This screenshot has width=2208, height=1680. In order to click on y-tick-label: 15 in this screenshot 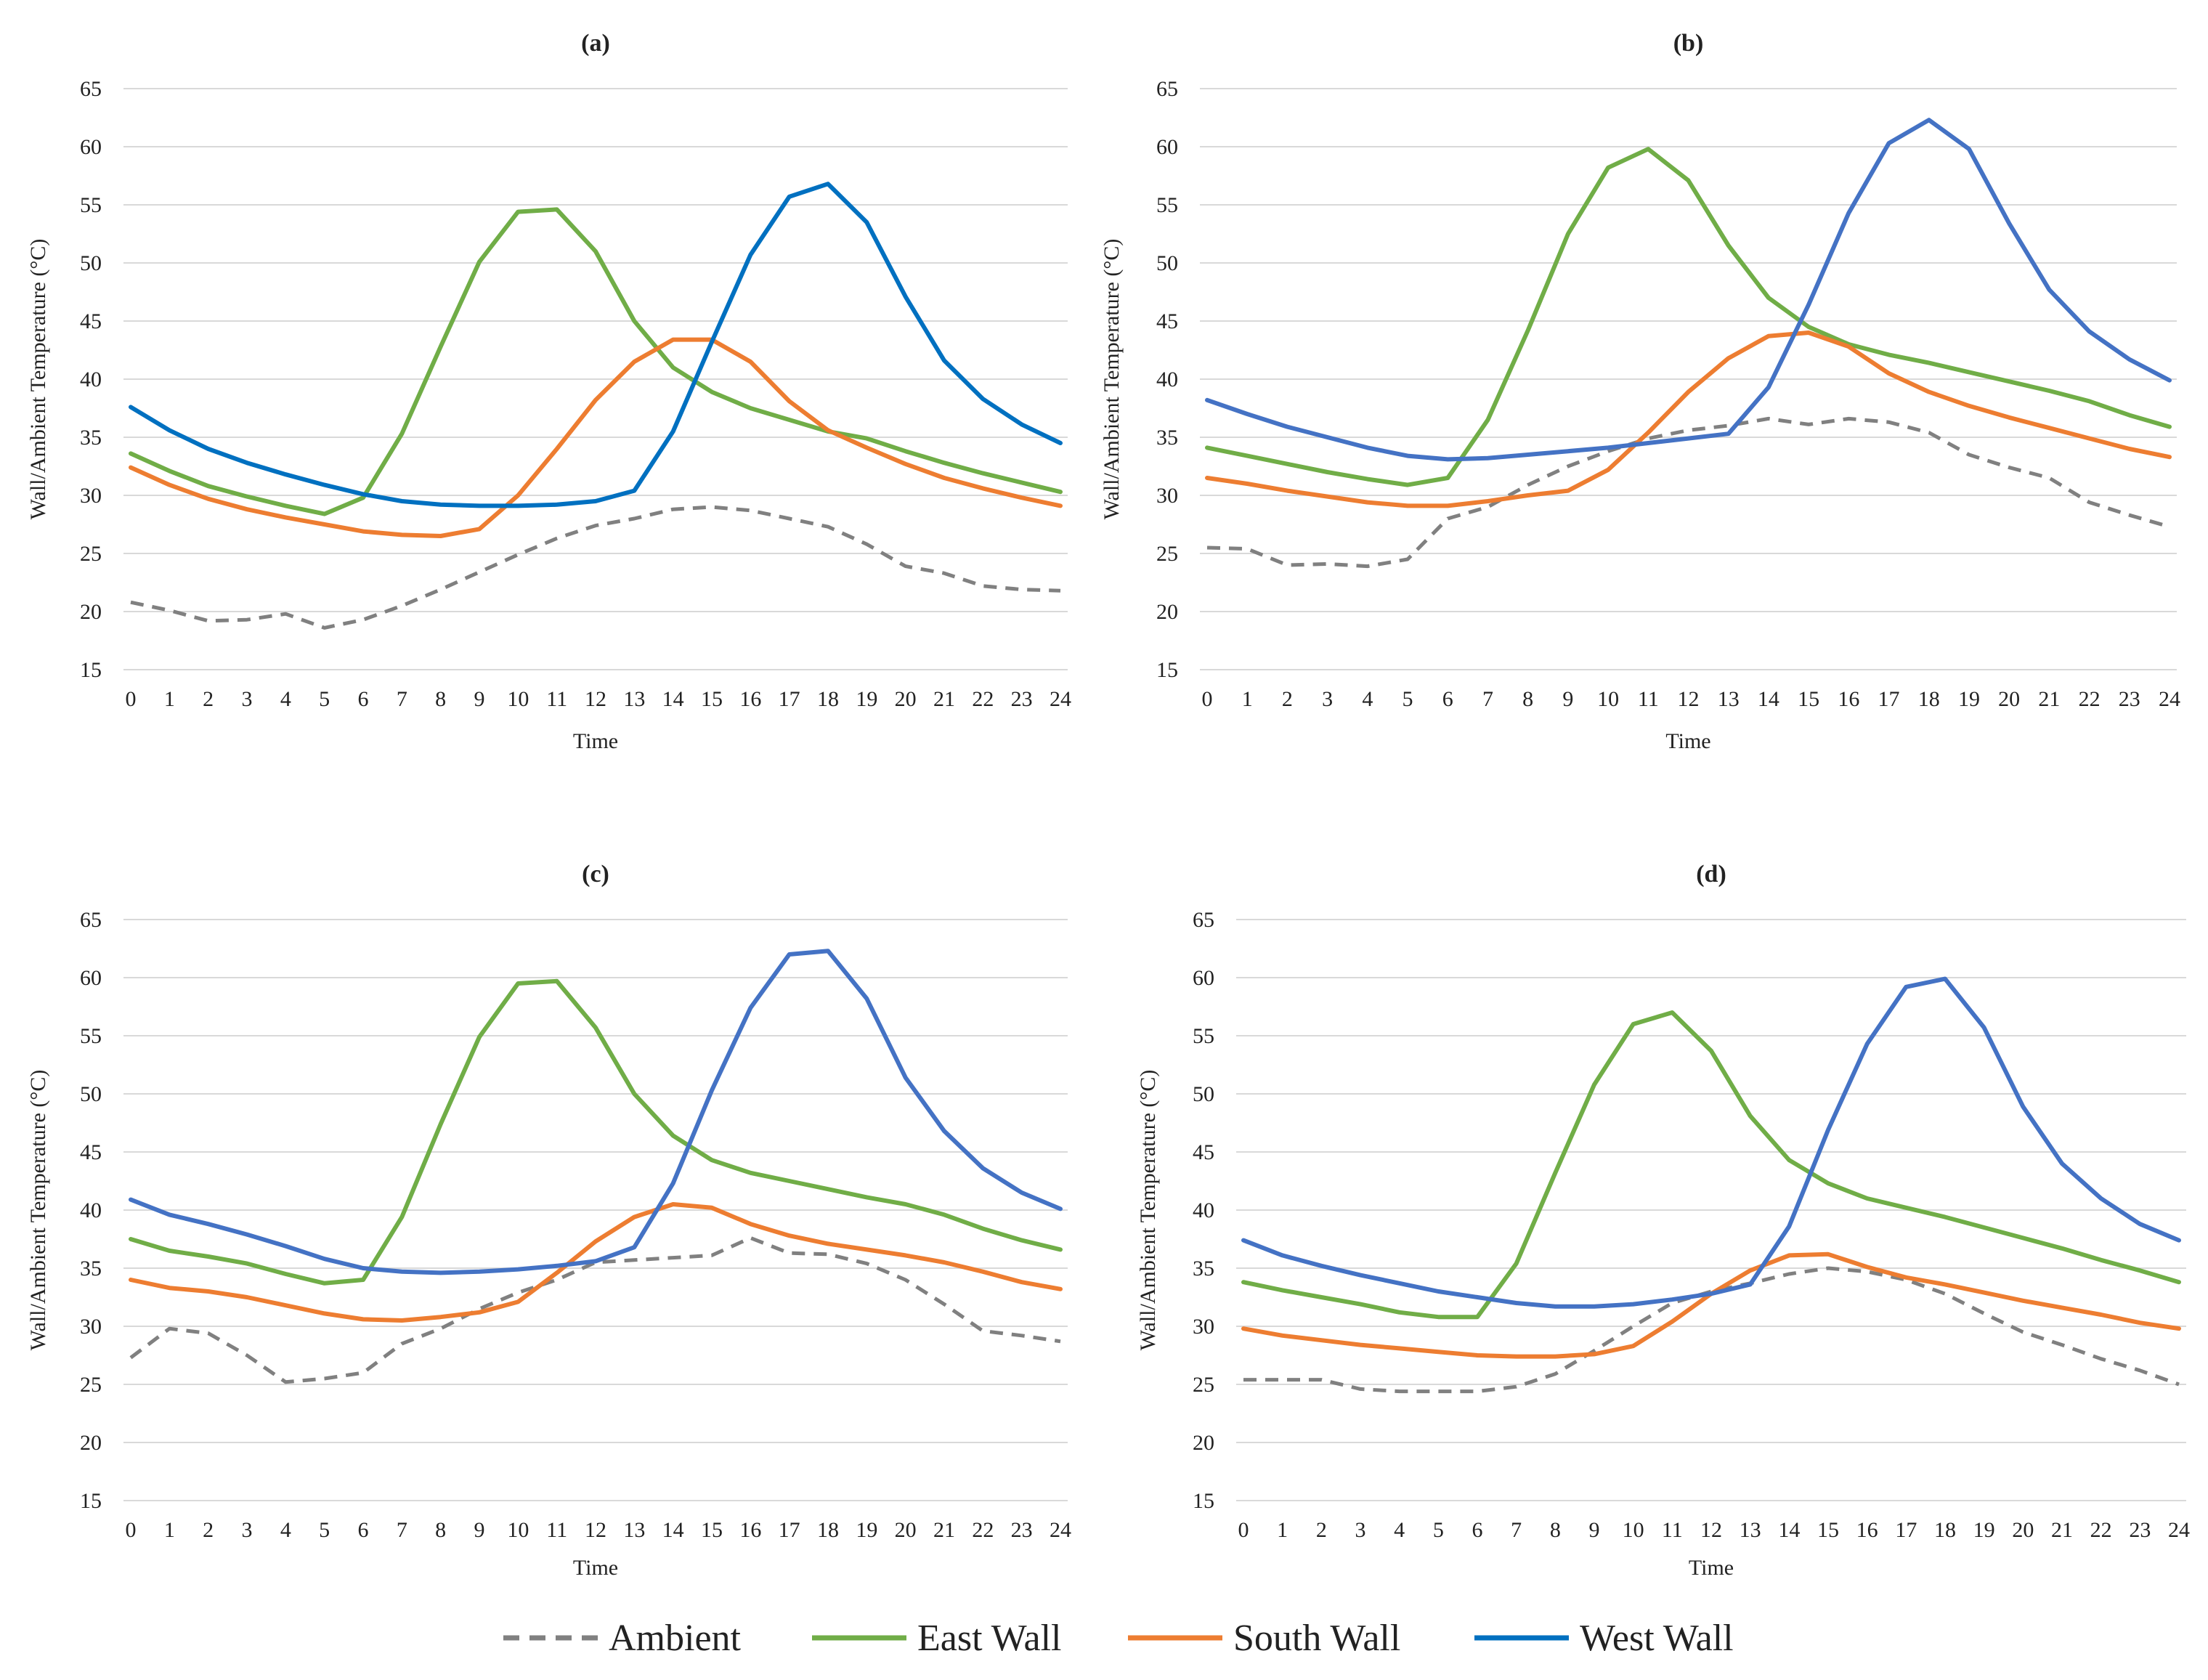, I will do `click(91, 670)`.